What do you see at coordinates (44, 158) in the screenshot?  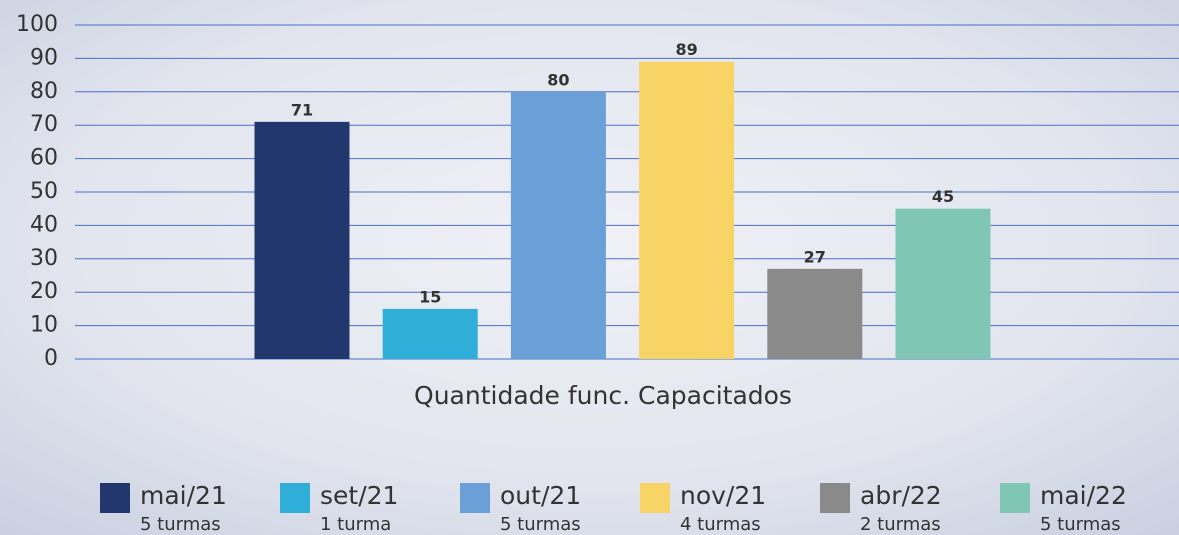 I see `y-tick-label: 60` at bounding box center [44, 158].